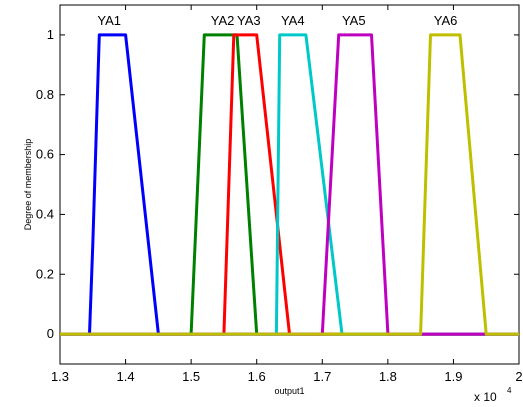 The image size is (523, 407). What do you see at coordinates (277, 20) in the screenshot?
I see `mf-labels: YA1 YA2 YA3 YA4 YA5 YA6` at bounding box center [277, 20].